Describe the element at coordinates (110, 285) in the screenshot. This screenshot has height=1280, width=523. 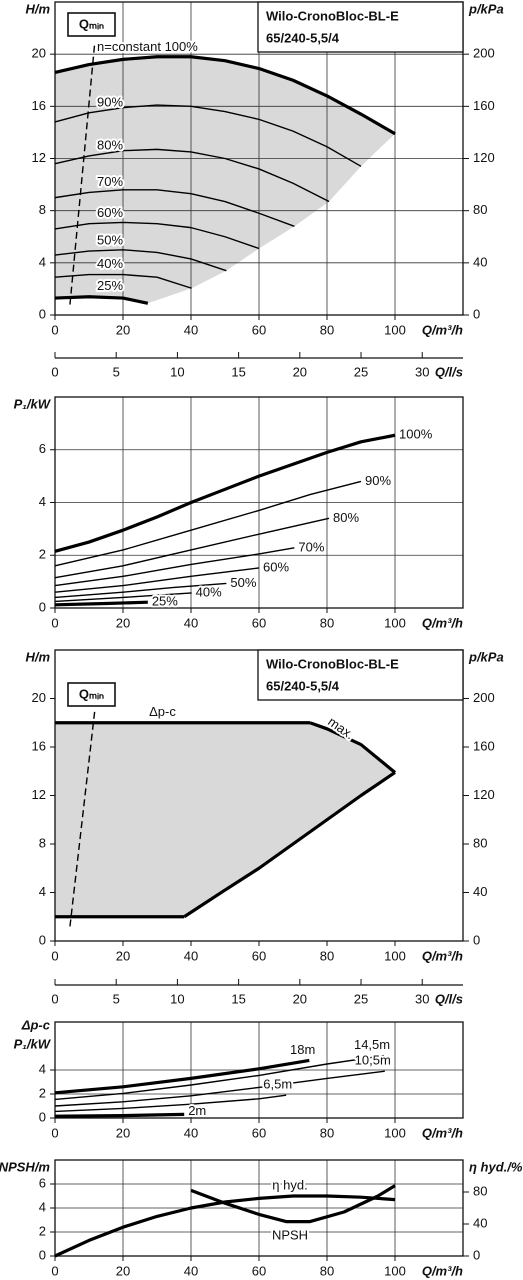
I see `curve-label: 25%` at that location.